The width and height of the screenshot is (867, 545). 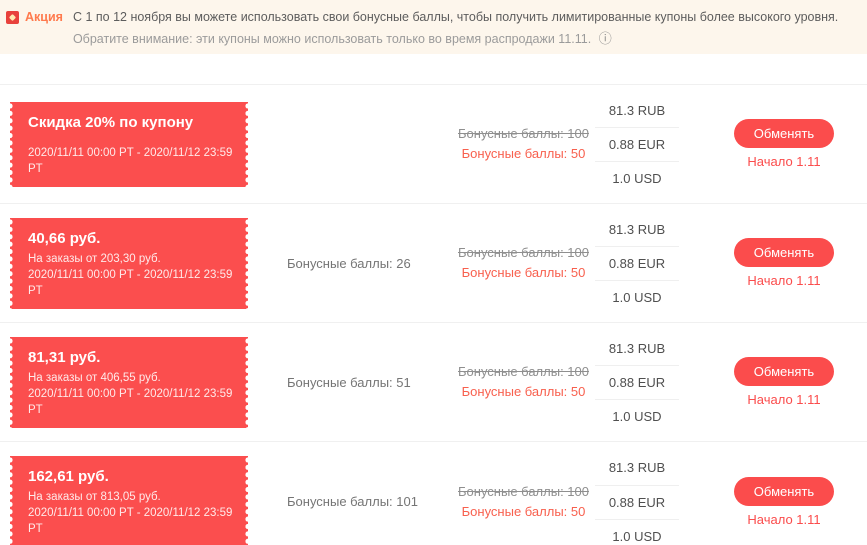 What do you see at coordinates (111, 122) in the screenshot?
I see `coupon-title: Скидка 20% по купону` at bounding box center [111, 122].